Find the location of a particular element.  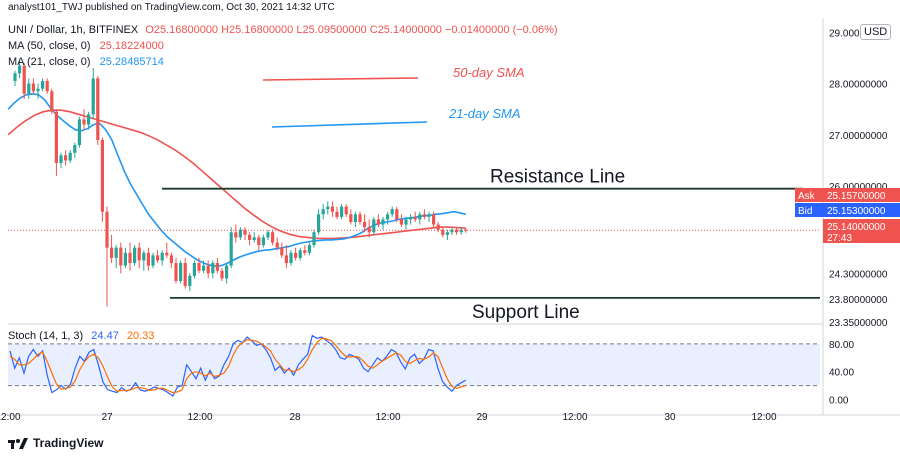

stoch-k-value: 24.47 is located at coordinates (105, 336).